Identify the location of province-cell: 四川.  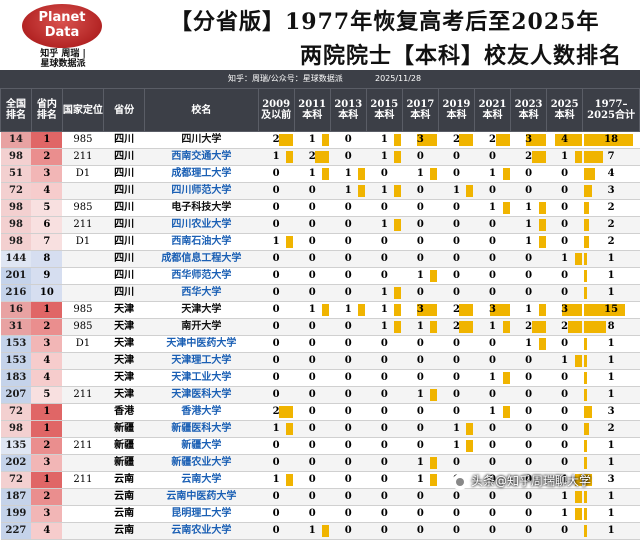
(124, 276).